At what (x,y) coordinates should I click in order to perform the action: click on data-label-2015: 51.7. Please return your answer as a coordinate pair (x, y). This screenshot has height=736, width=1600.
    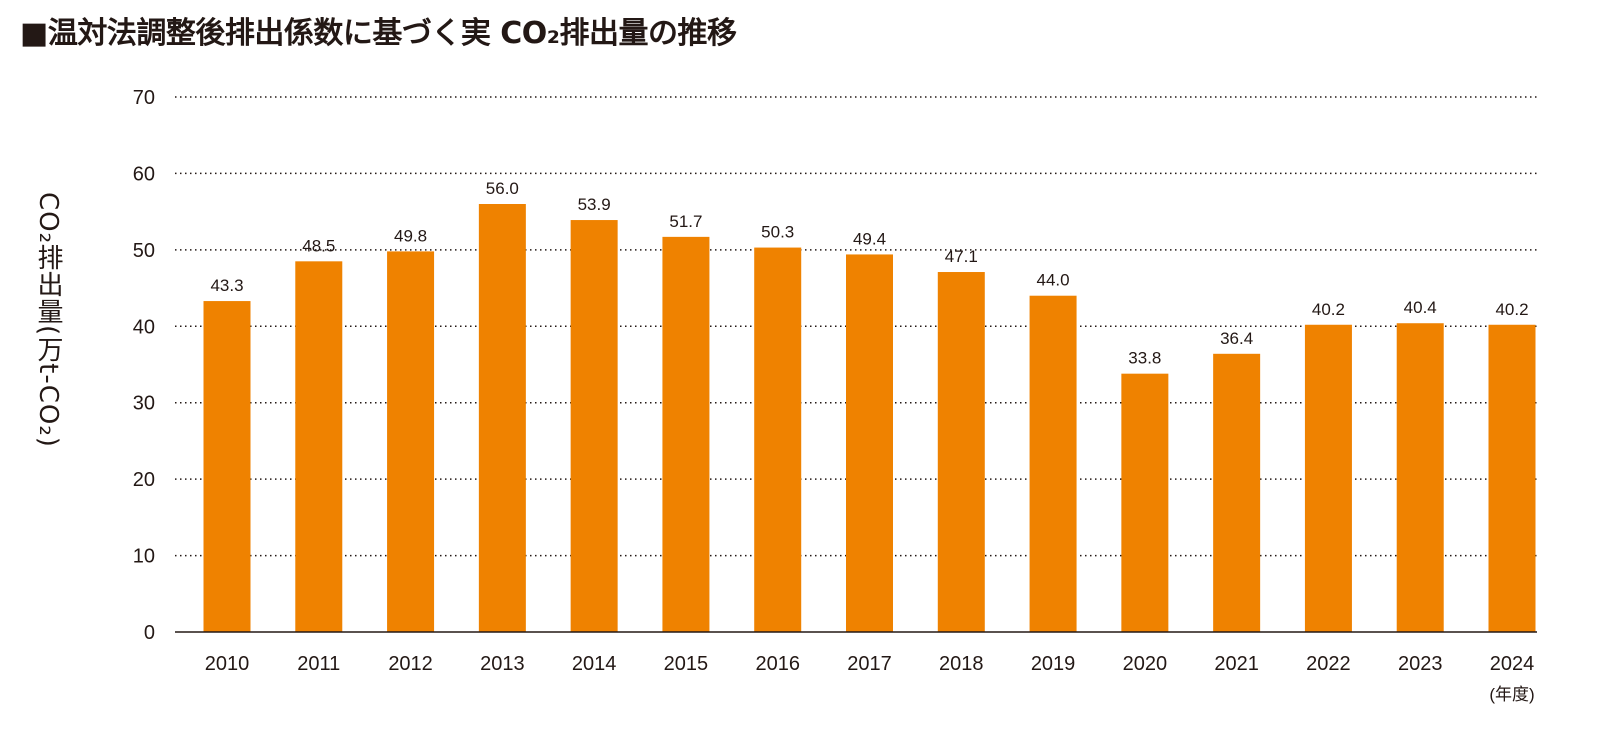
    Looking at the image, I should click on (685, 221).